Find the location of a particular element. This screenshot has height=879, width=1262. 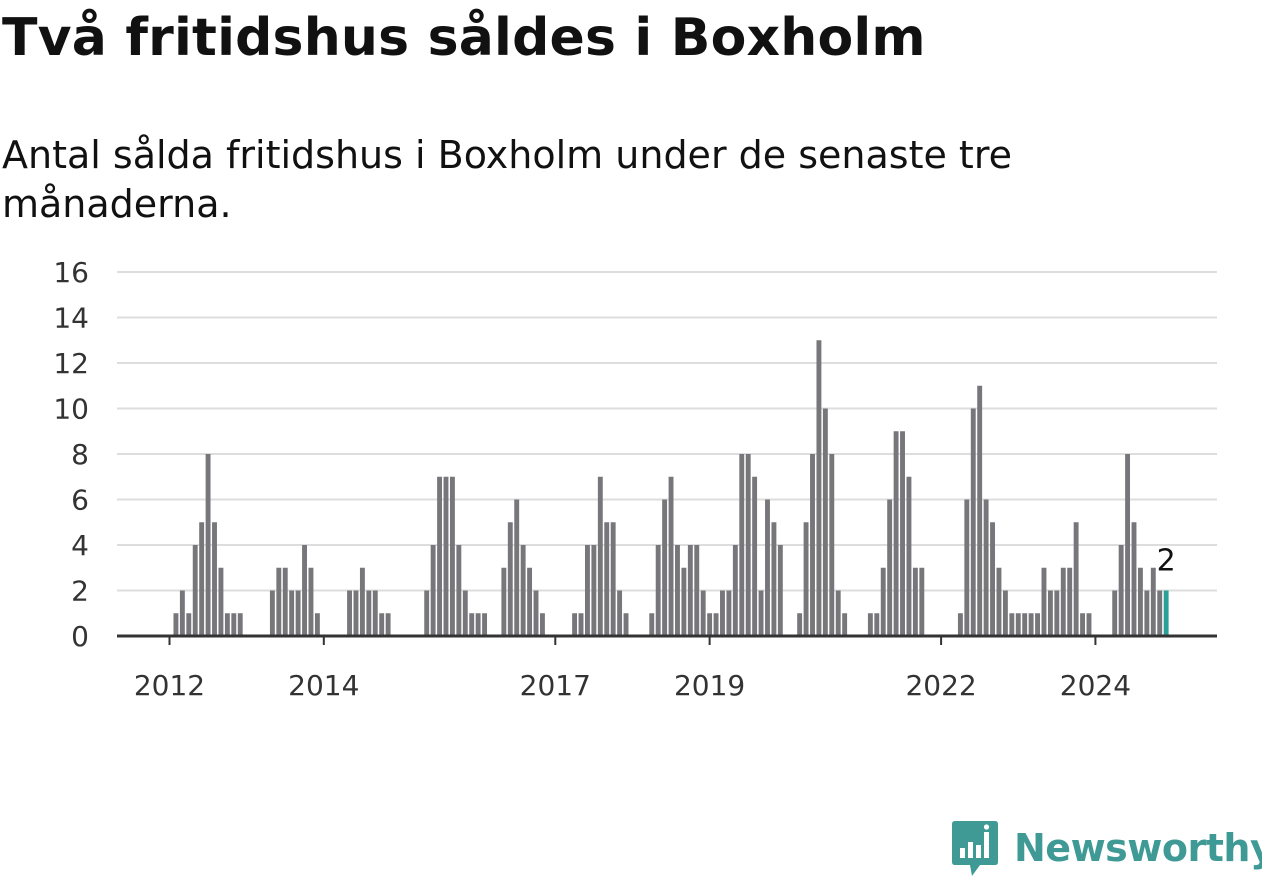

x-tick-label: 2012 is located at coordinates (169, 685).